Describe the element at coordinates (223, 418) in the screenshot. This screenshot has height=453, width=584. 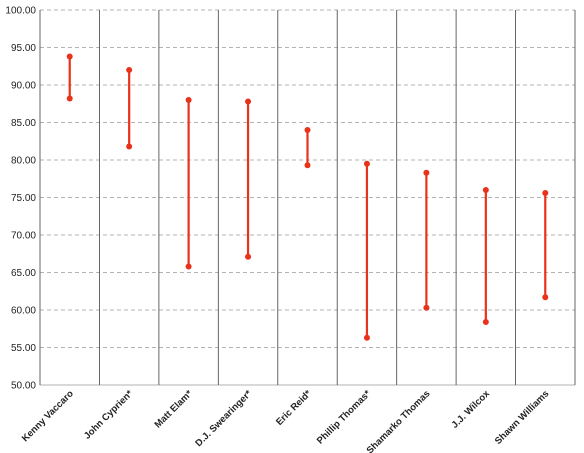
I see `category-label: D.J. Swearinger*` at that location.